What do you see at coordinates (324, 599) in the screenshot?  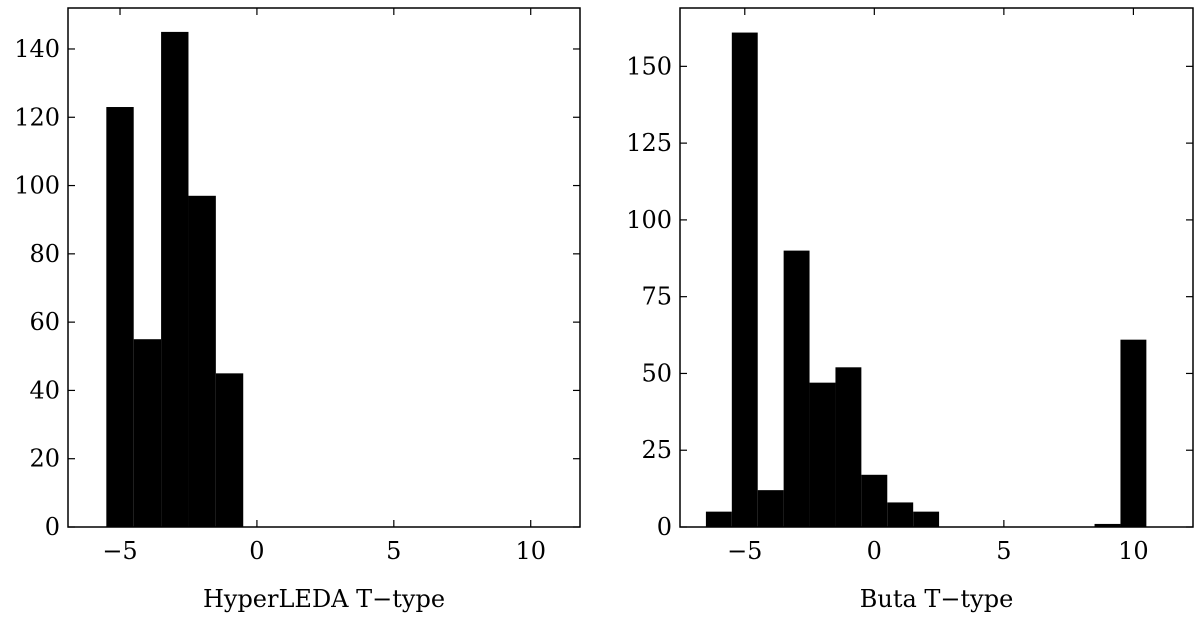 I see `x-axis-label: HyperLEDA T−type` at bounding box center [324, 599].